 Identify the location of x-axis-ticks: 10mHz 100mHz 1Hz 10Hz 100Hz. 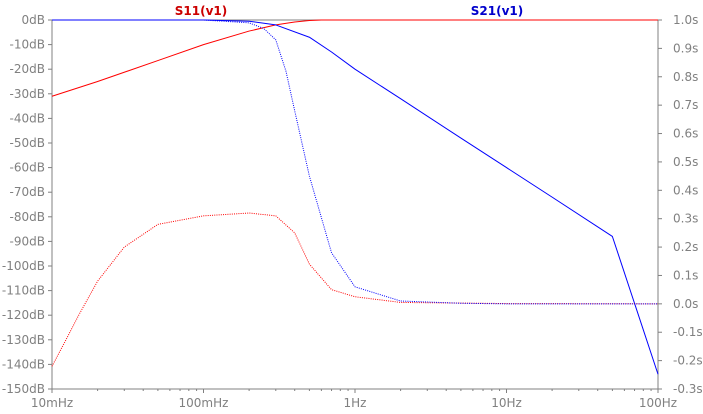
(354, 399).